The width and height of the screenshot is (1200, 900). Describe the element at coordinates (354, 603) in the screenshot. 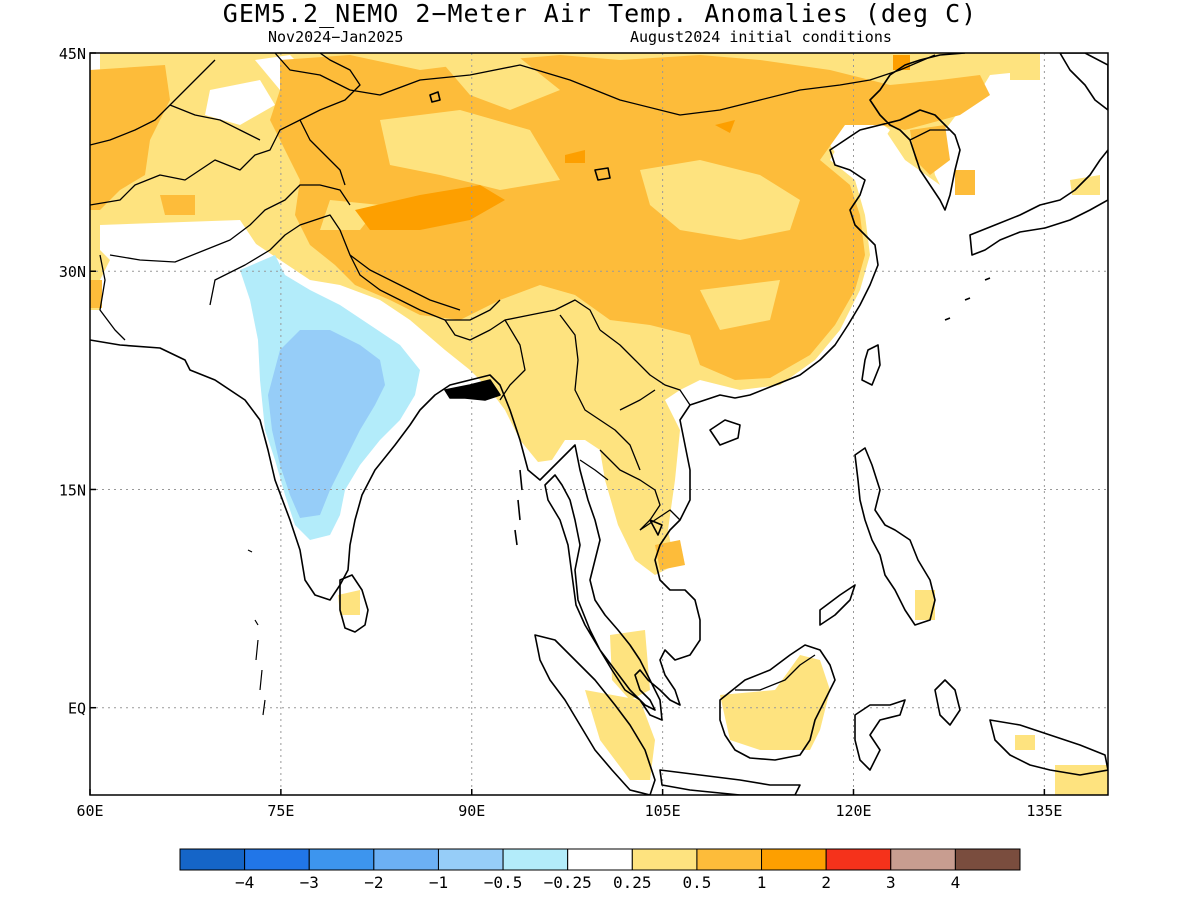

I see `sri-lanka-outline` at that location.